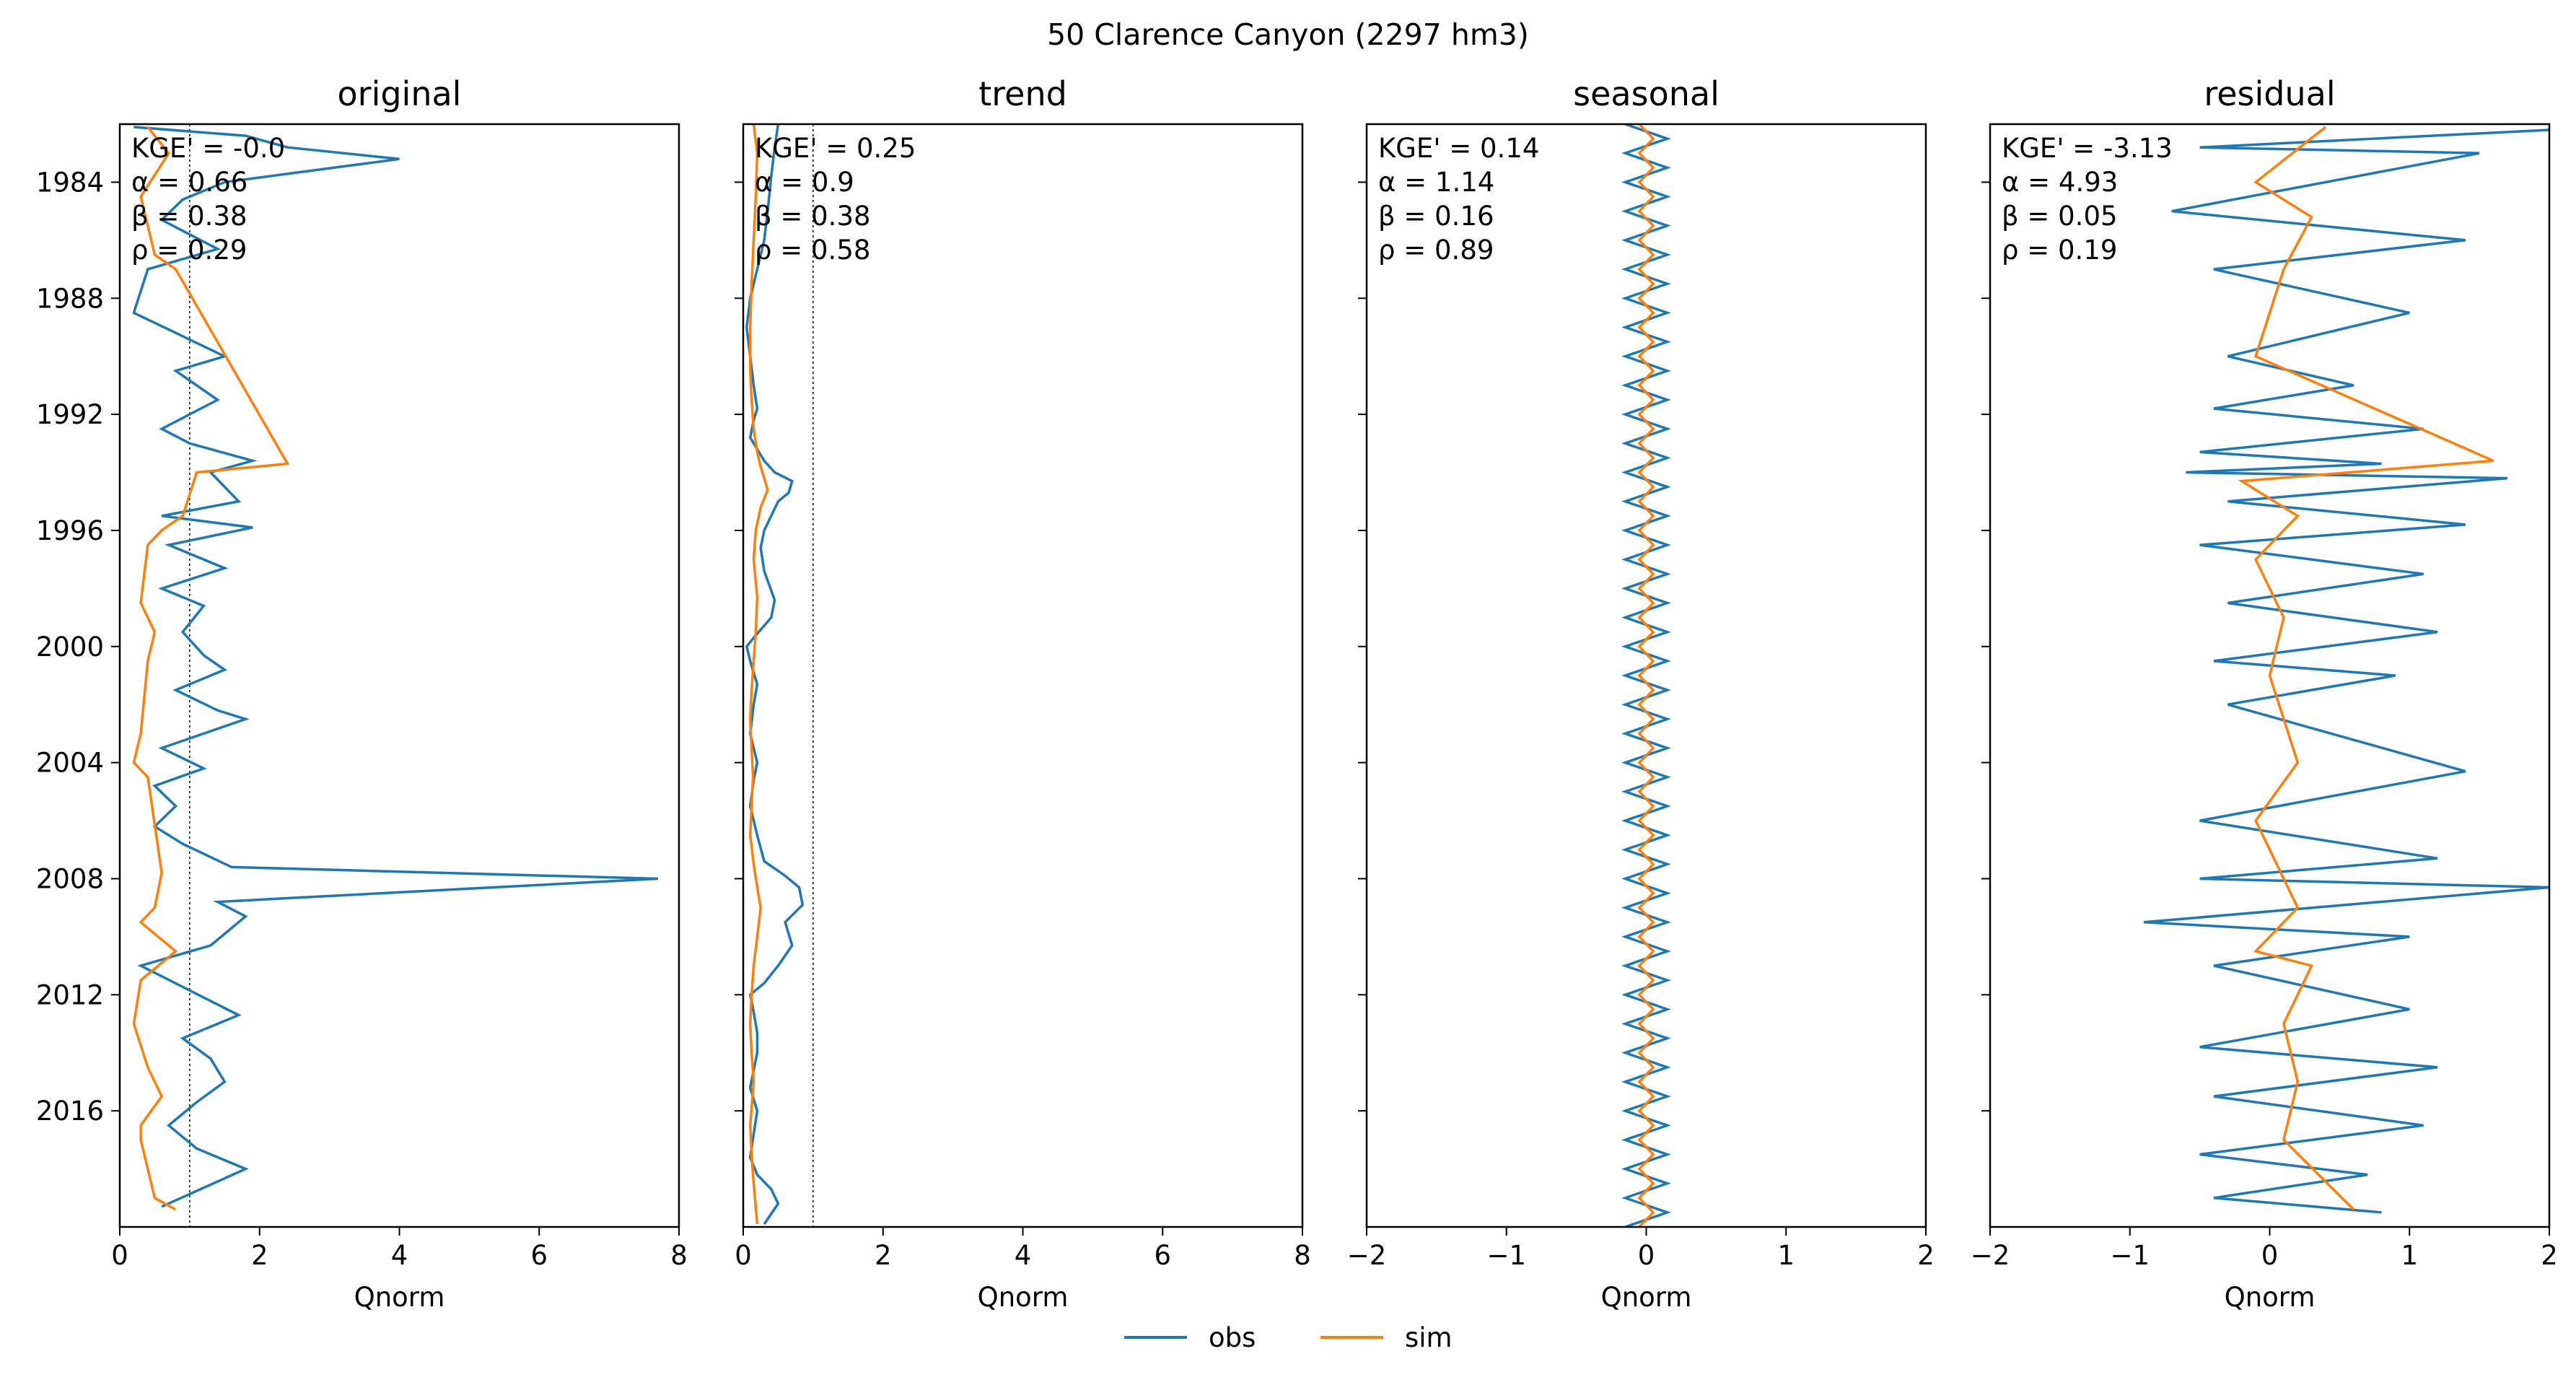  I want to click on stat-annotation: α = 0.9, so click(804, 182).